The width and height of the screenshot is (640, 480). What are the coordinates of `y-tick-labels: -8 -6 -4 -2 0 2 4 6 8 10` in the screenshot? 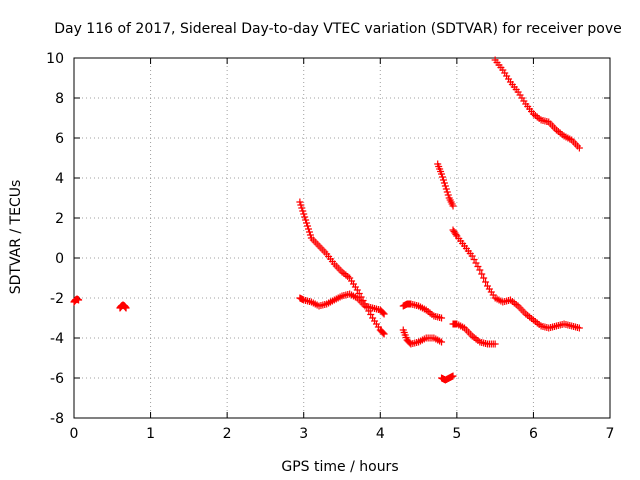 It's located at (55, 239).